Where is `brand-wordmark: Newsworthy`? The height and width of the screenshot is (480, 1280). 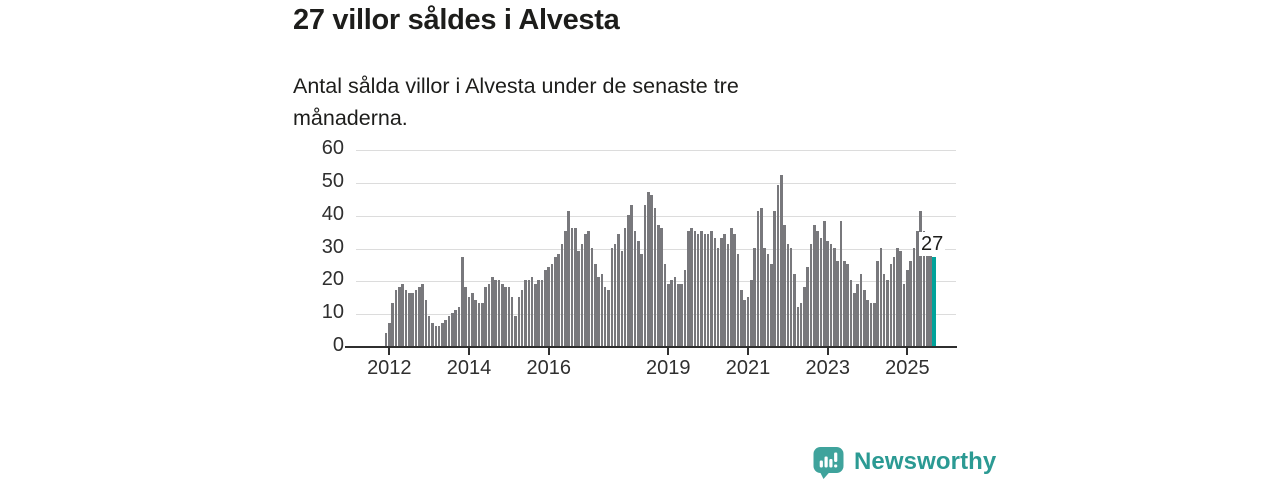 brand-wordmark: Newsworthy is located at coordinates (925, 461).